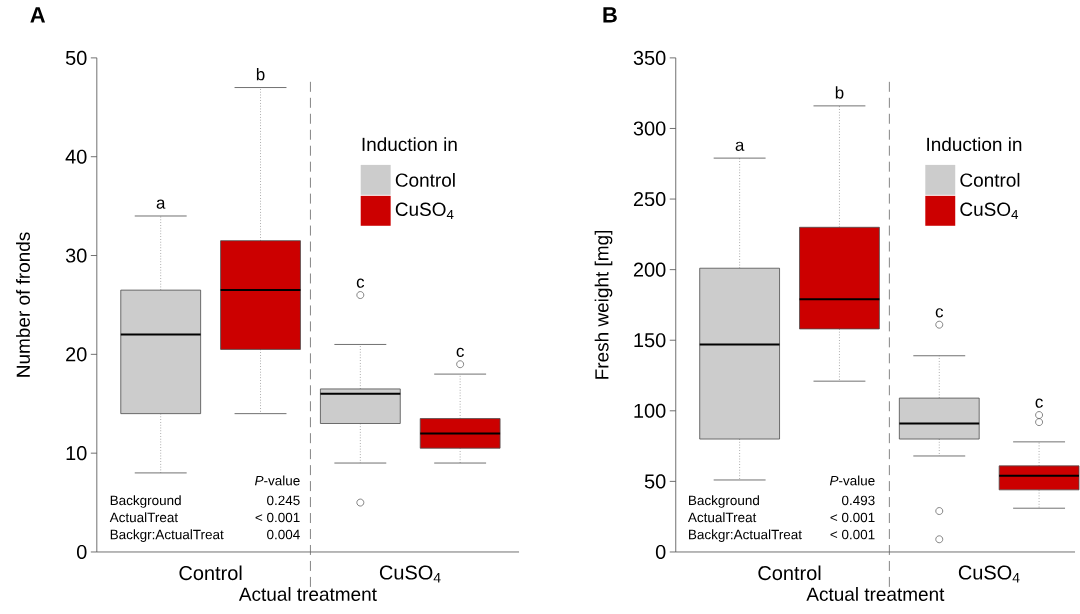 This screenshot has height=614, width=1080. Describe the element at coordinates (858, 500) in the screenshot. I see `annotation: 0.493` at that location.